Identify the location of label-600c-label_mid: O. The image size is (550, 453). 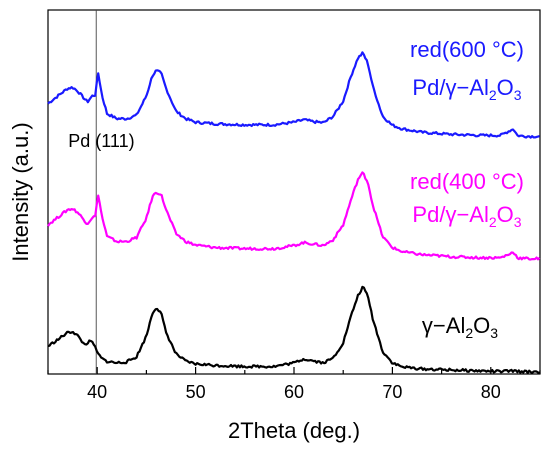
(505, 87).